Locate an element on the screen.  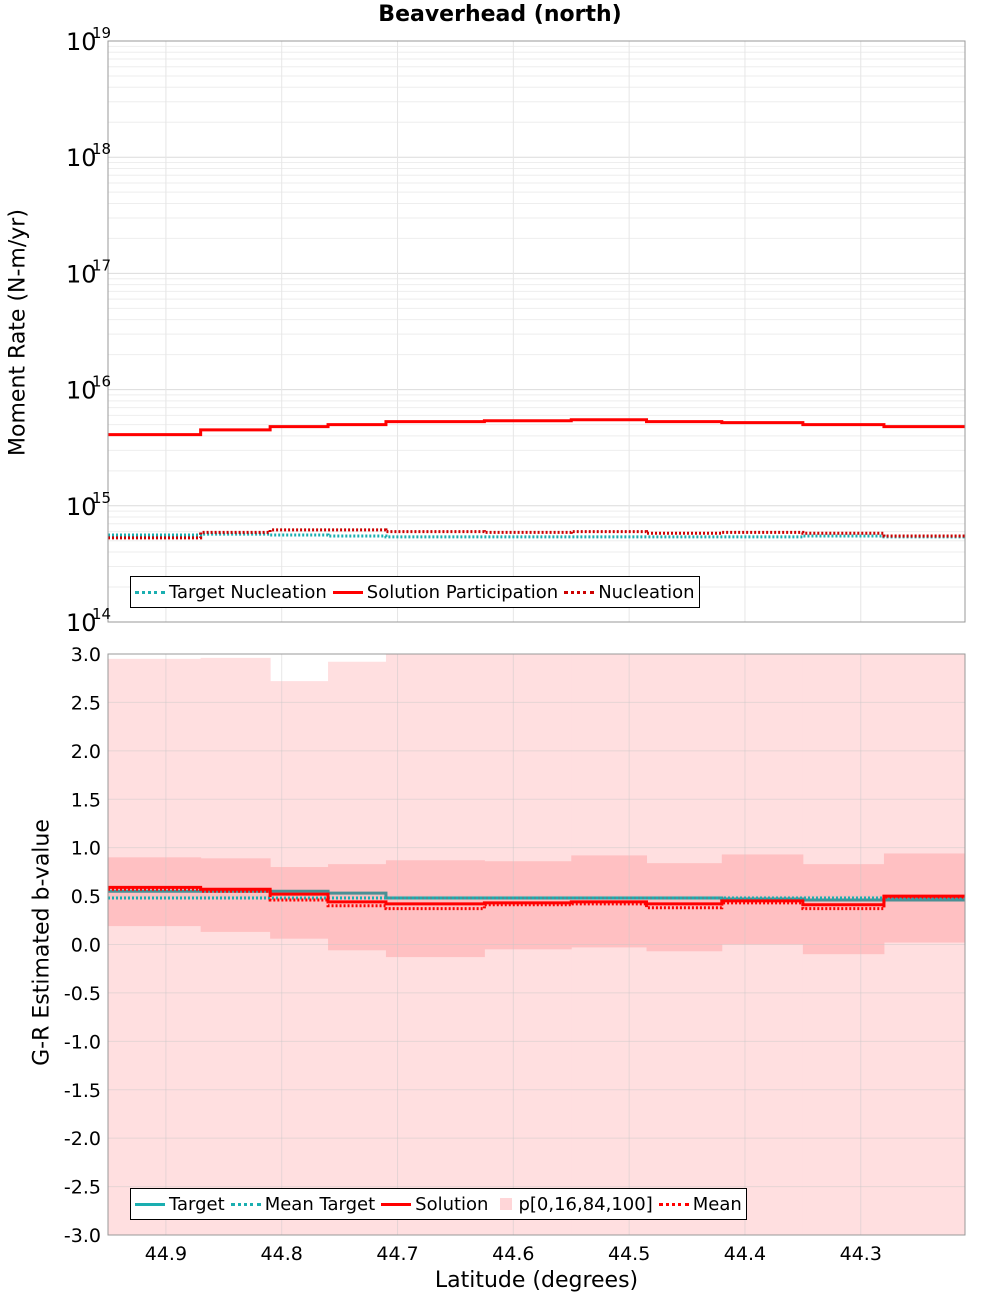
legend-swatch-target-nucleation is located at coordinates (150, 592).